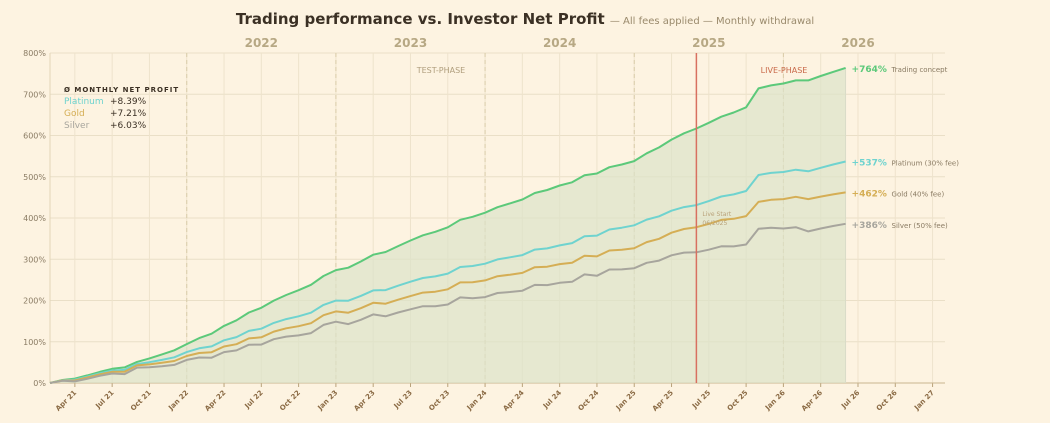 This screenshot has height=423, width=1050. I want to click on series-end-name: Gold (40% fee), so click(918, 194).